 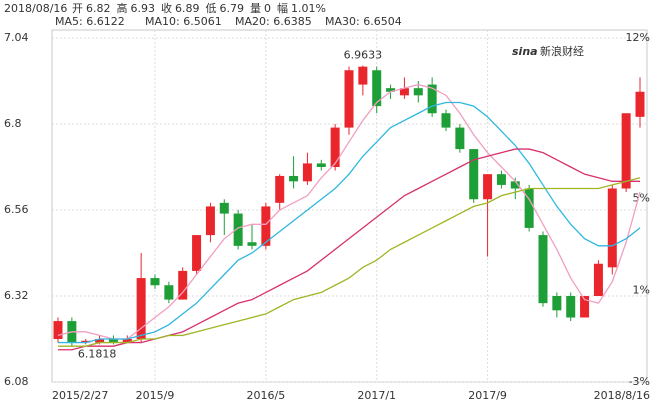 I want to click on header-value: 6.93, so click(x=143, y=8).